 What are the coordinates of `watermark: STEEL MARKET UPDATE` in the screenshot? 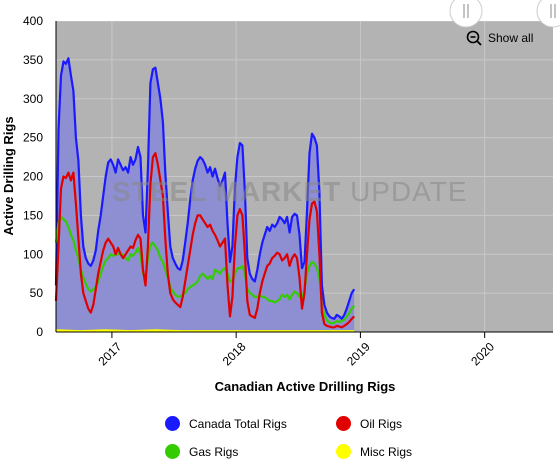 It's located at (290, 192).